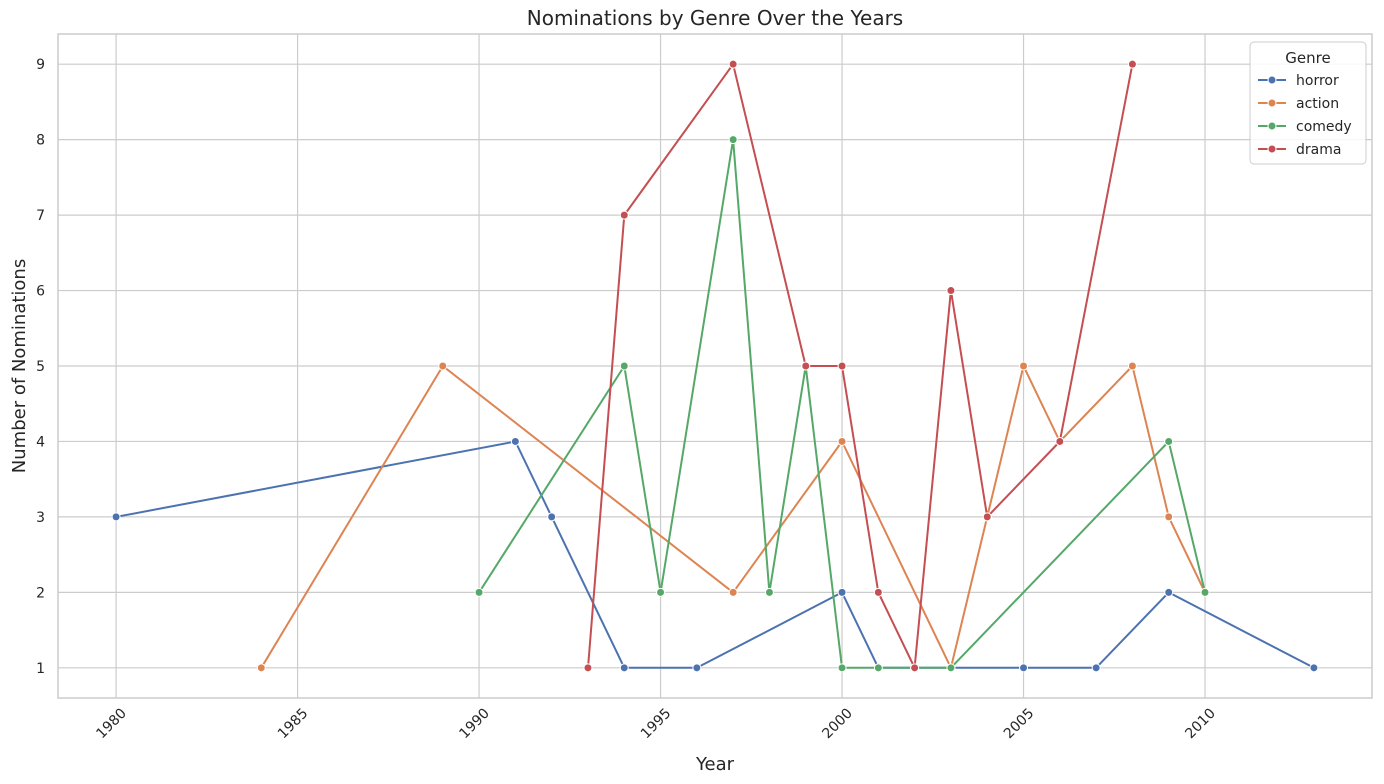  I want to click on legend-label: action, so click(1317, 104).